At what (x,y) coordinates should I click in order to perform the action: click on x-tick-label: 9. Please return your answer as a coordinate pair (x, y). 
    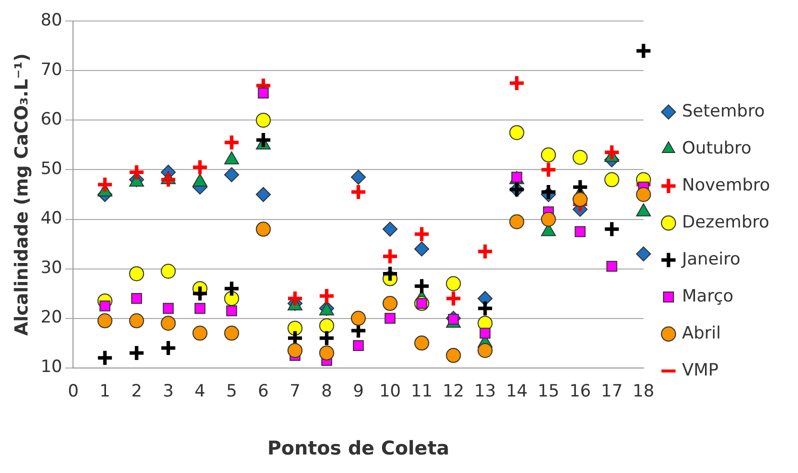
    Looking at the image, I should click on (358, 391).